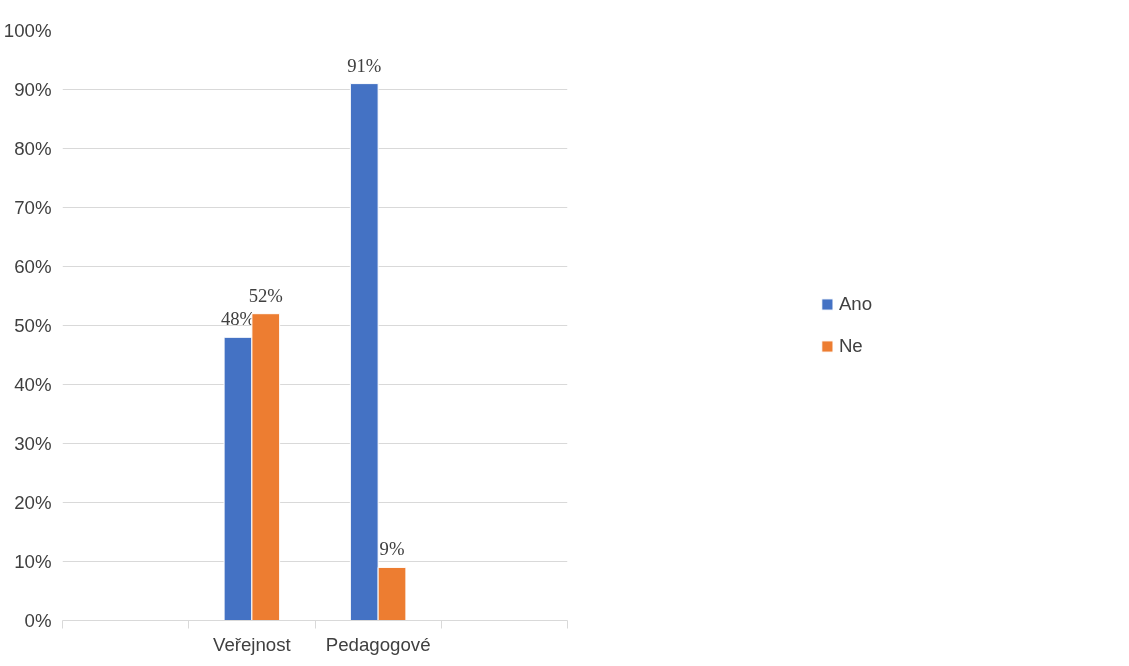 This screenshot has height=666, width=1129. I want to click on y-tick-label: 10%, so click(33, 561).